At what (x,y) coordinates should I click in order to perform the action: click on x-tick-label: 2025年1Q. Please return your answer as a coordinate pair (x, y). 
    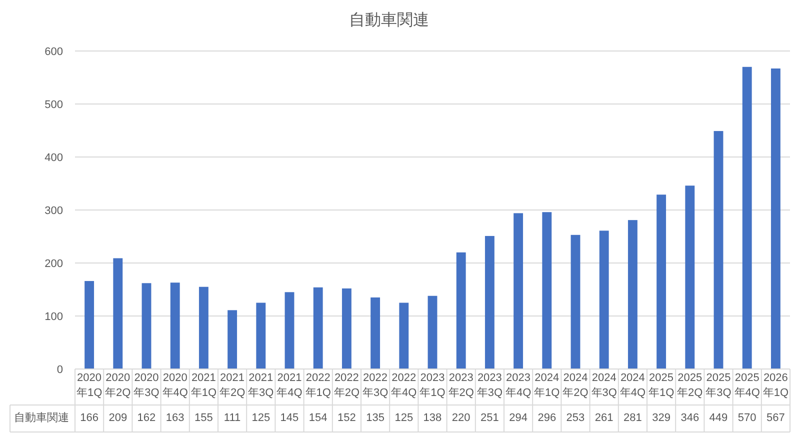
    Looking at the image, I should click on (661, 386).